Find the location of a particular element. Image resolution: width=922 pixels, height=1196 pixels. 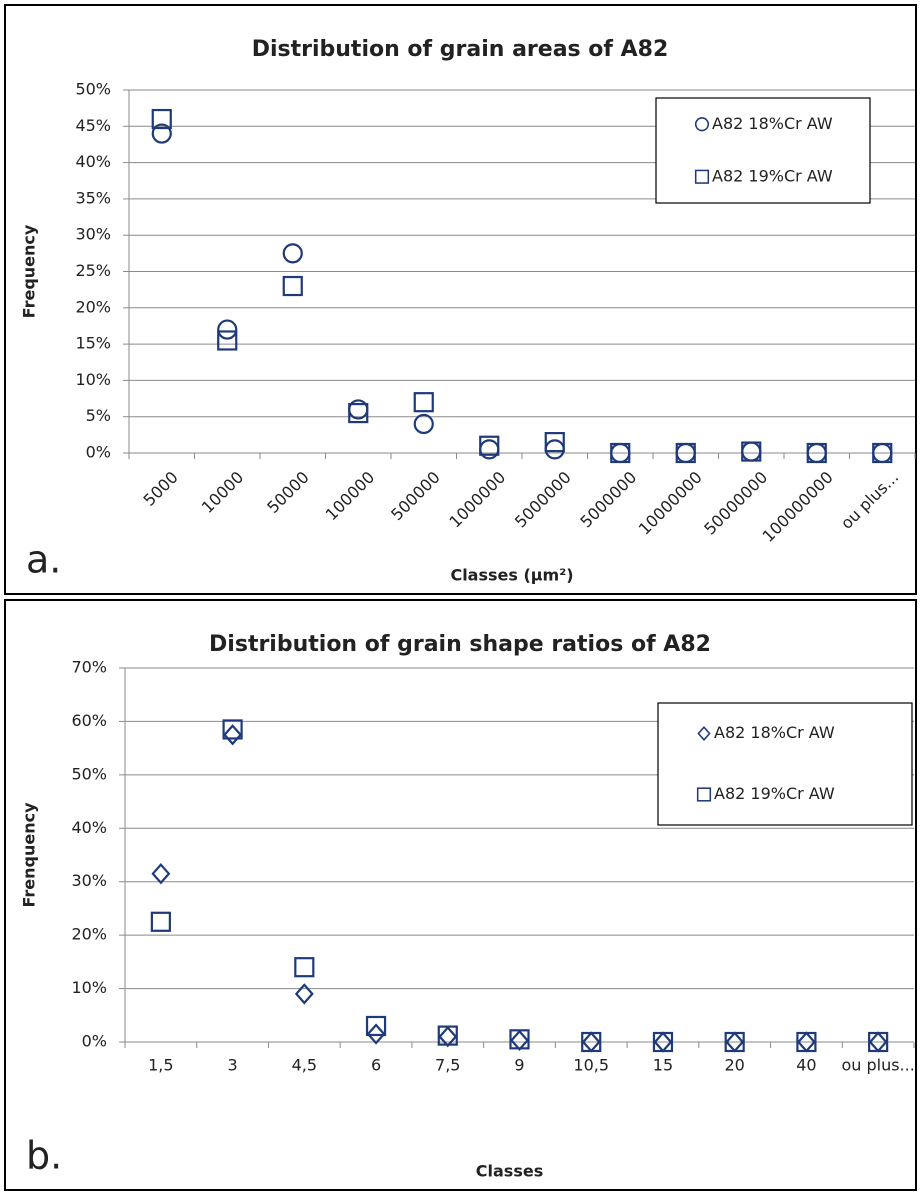

x-tick-label: 40 is located at coordinates (806, 1065).